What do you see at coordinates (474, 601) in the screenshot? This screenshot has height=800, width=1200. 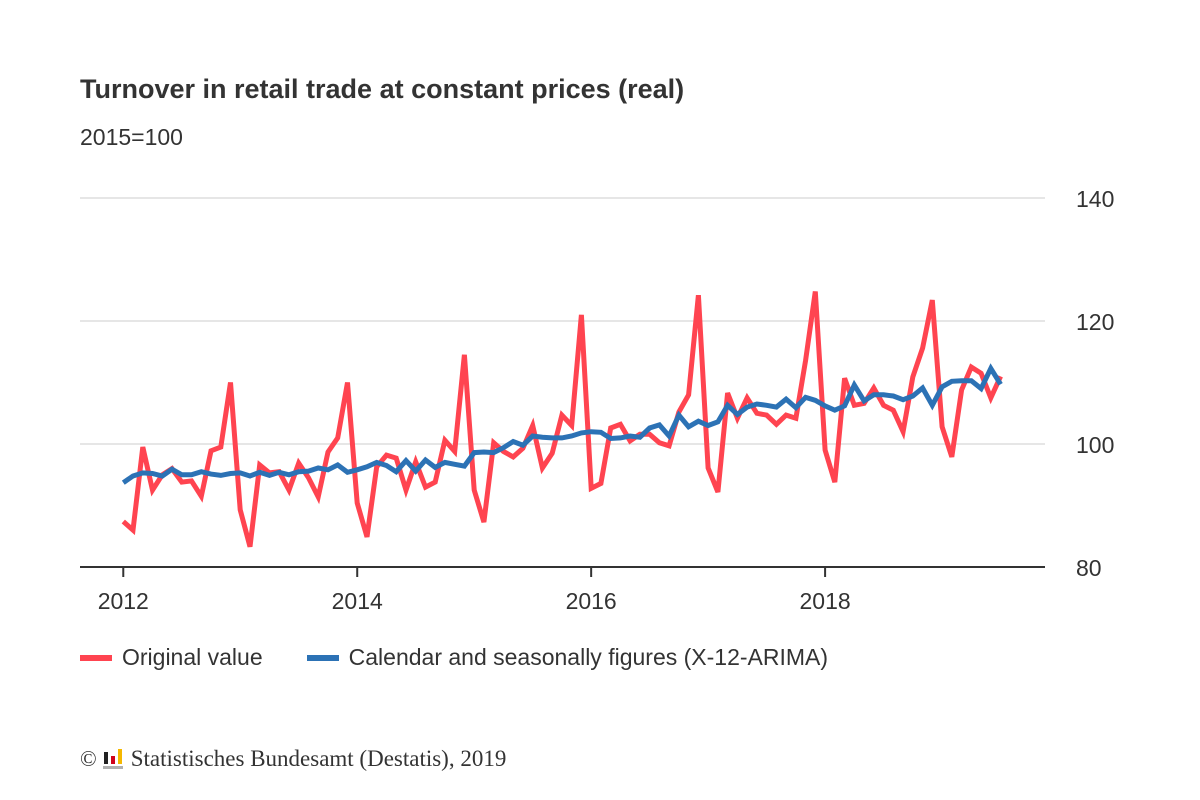 I see `x-axis-labels: 2012 2014 2016 2018` at bounding box center [474, 601].